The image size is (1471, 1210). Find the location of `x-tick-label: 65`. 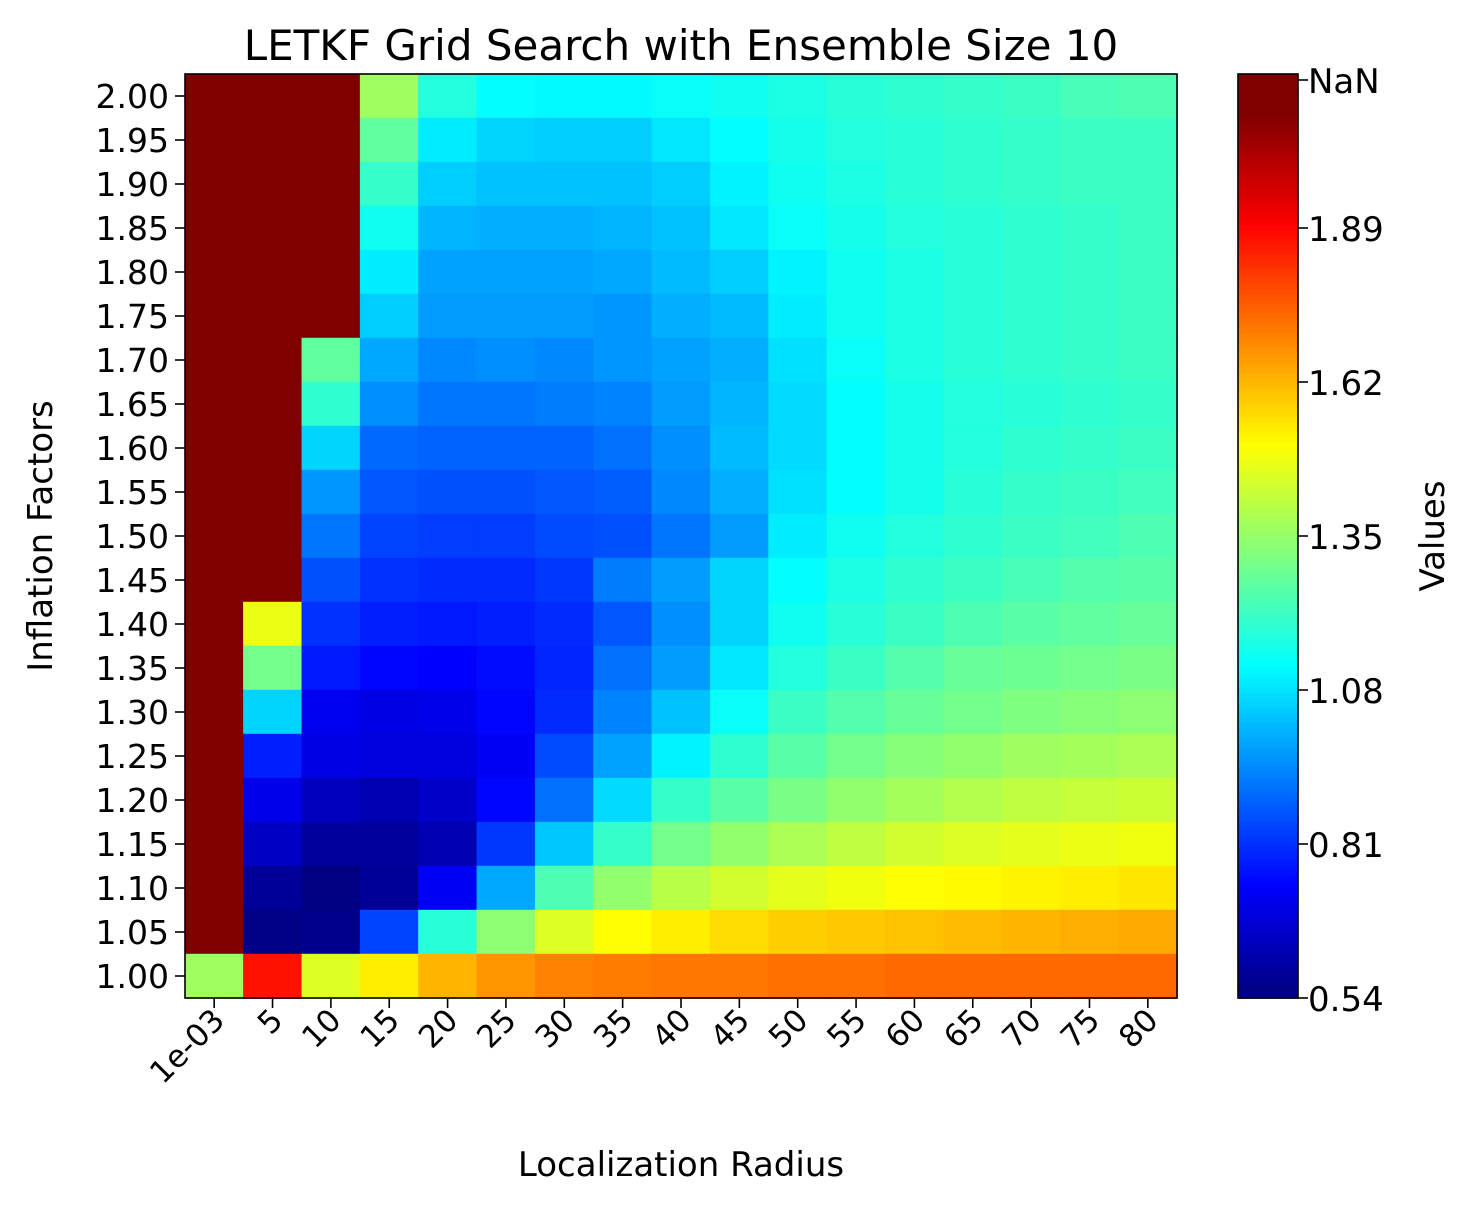

x-tick-label: 65 is located at coordinates (963, 1028).